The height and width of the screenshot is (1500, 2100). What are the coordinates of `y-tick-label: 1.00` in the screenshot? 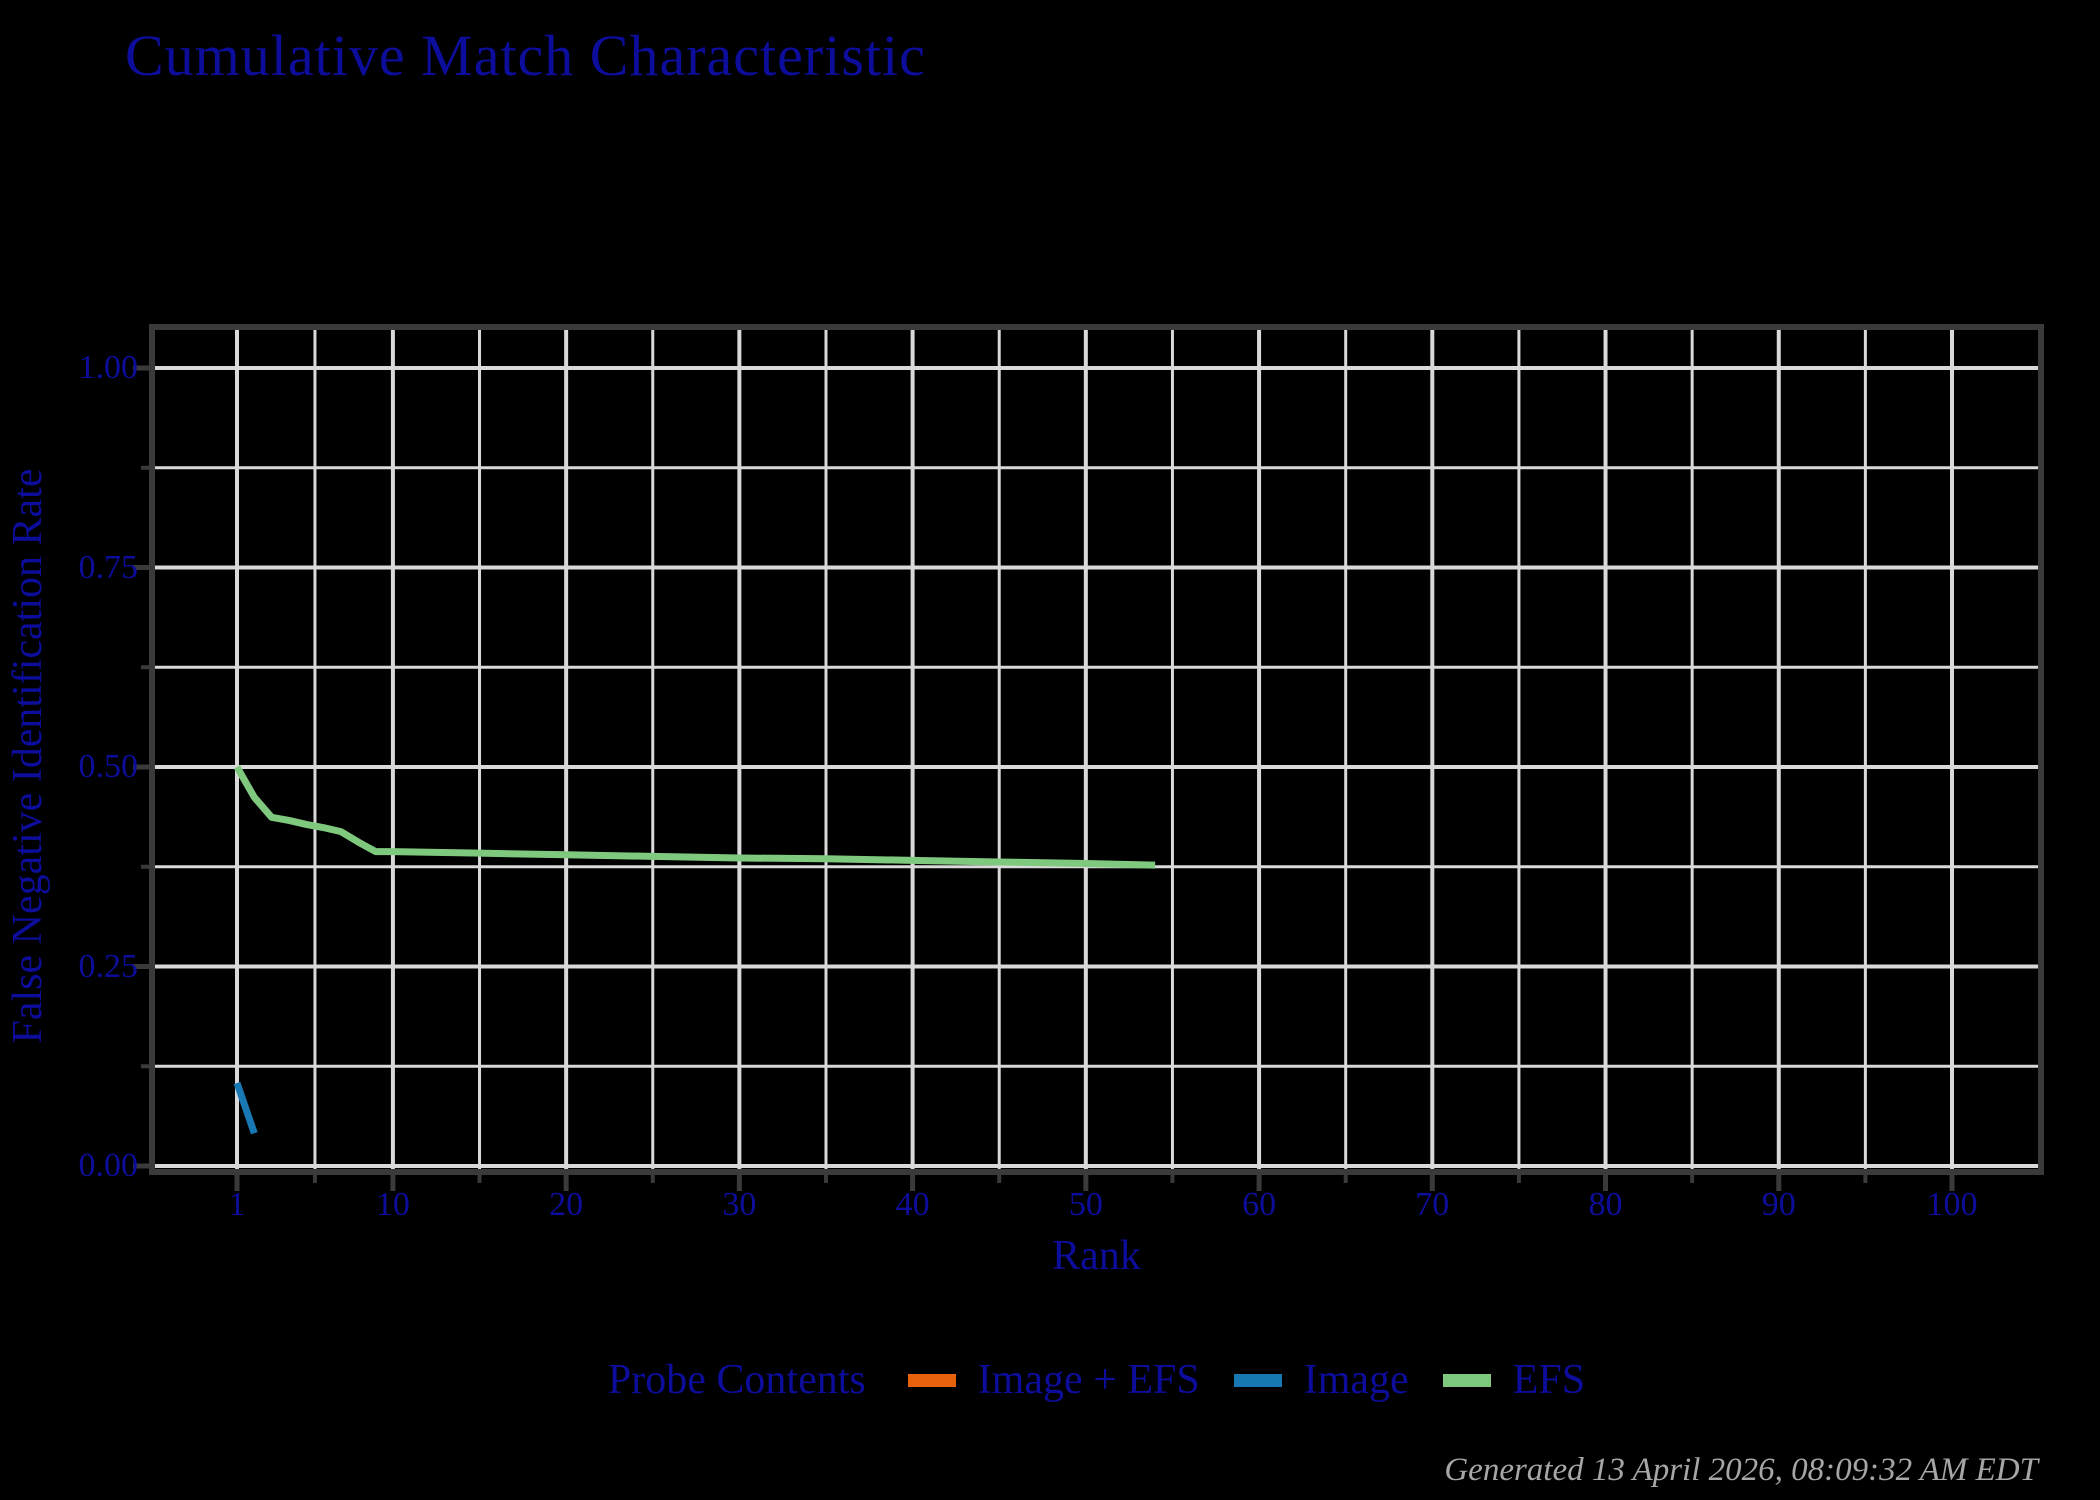 It's located at (108, 367).